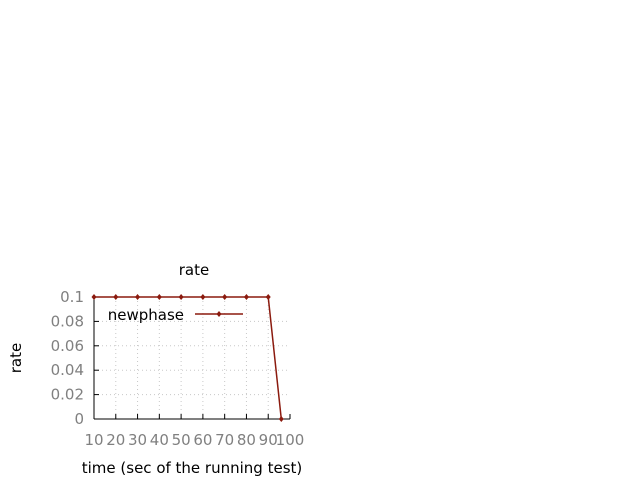  Describe the element at coordinates (79, 419) in the screenshot. I see `y-tick-label: 0` at that location.